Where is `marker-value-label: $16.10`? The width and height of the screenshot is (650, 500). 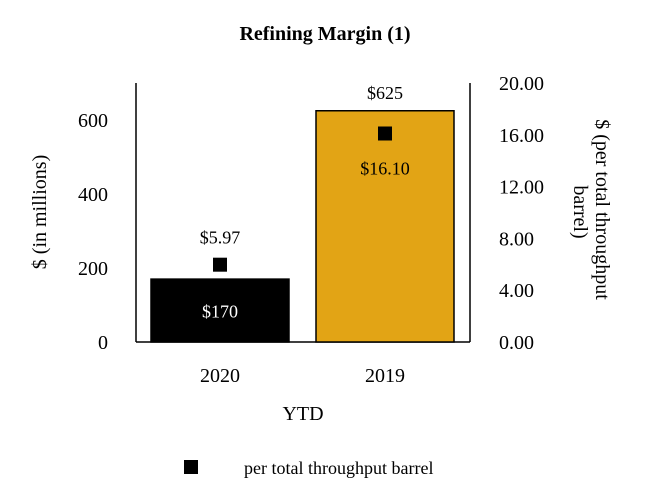
marker-value-label: $16.10 is located at coordinates (385, 169).